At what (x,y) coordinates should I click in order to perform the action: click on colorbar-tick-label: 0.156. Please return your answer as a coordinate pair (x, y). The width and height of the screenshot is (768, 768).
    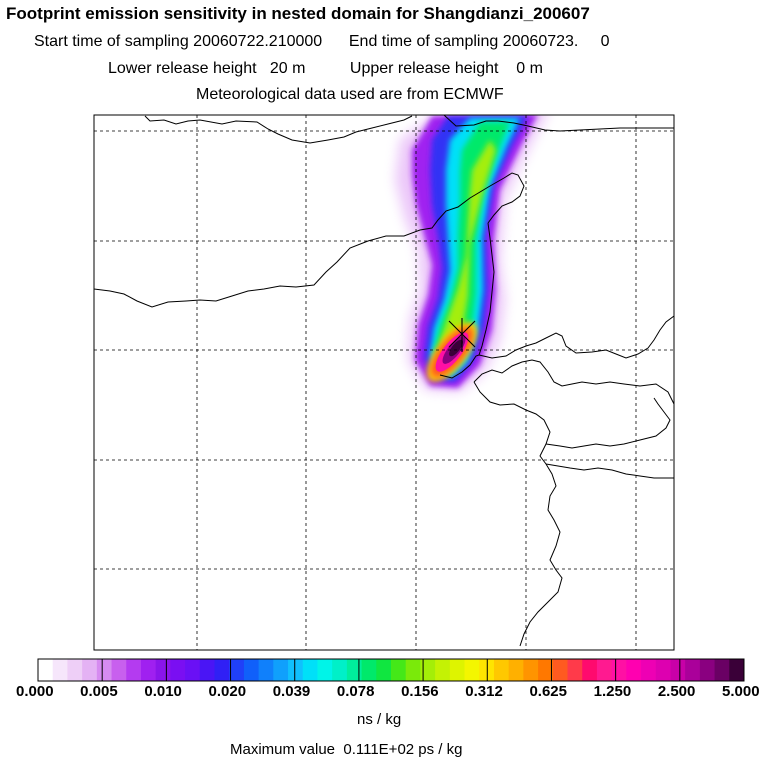
    Looking at the image, I should click on (420, 691).